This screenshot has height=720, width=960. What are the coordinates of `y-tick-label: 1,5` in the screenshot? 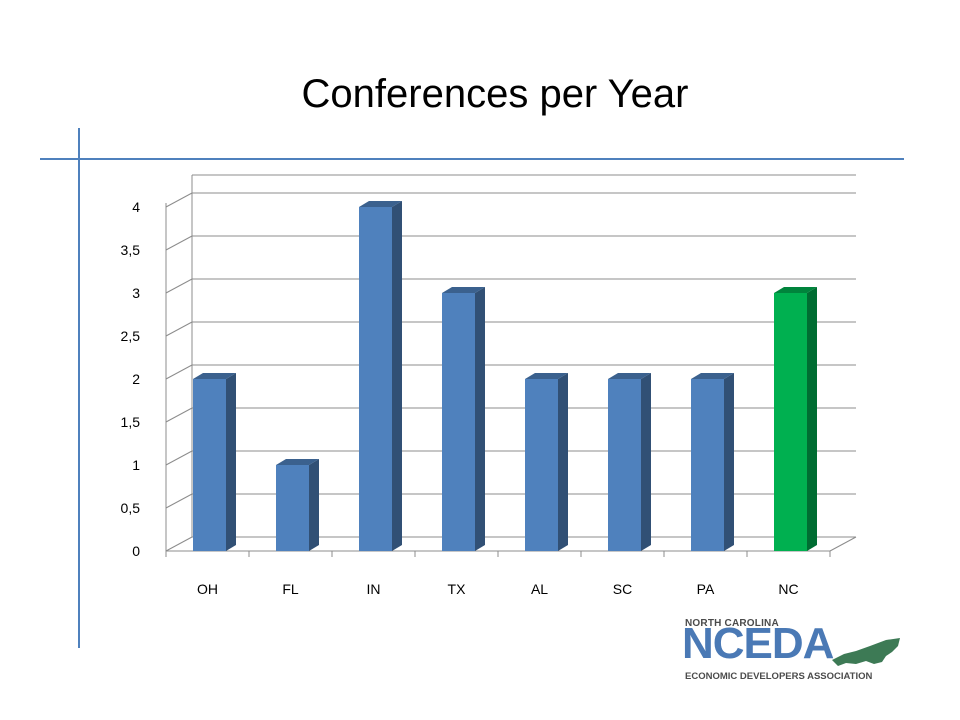 It's located at (131, 422).